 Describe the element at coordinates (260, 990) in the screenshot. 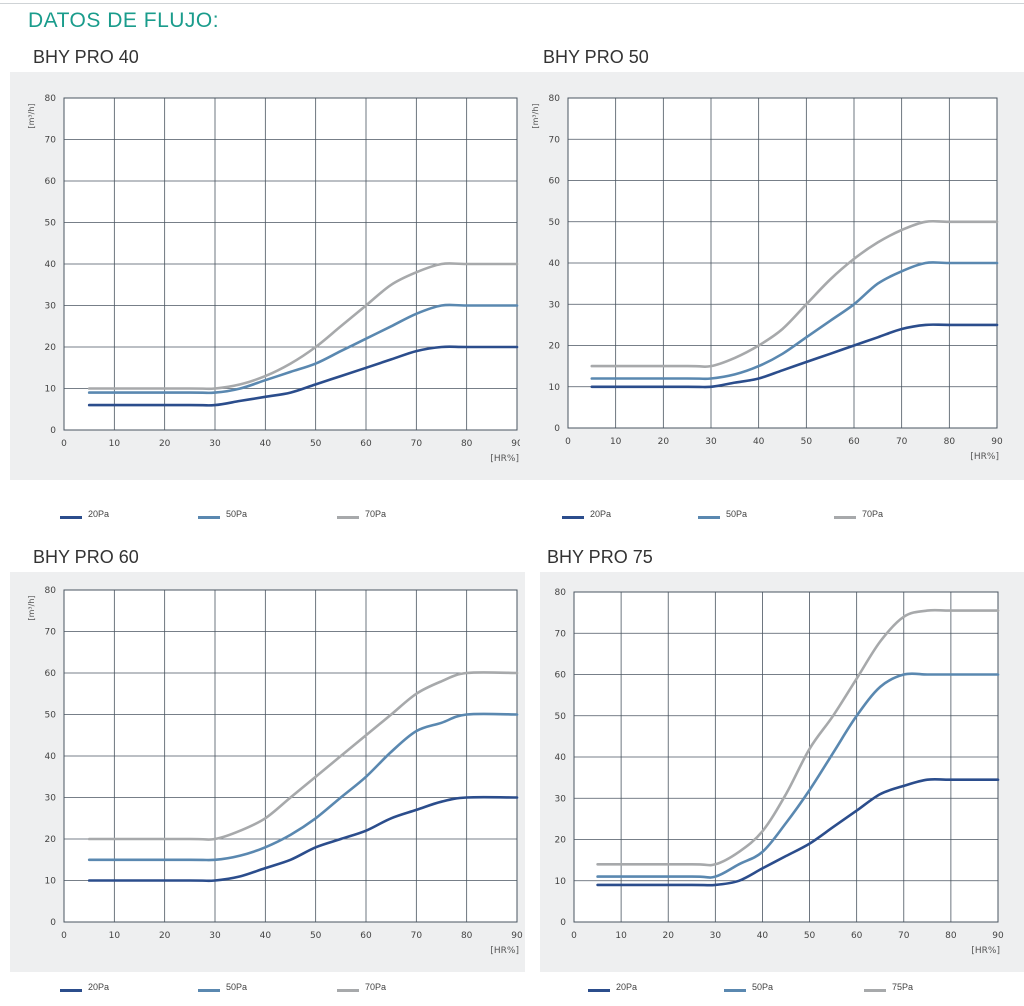

I see `legend-bhy-pro-60: 20Pa 50Pa 70Pa` at that location.